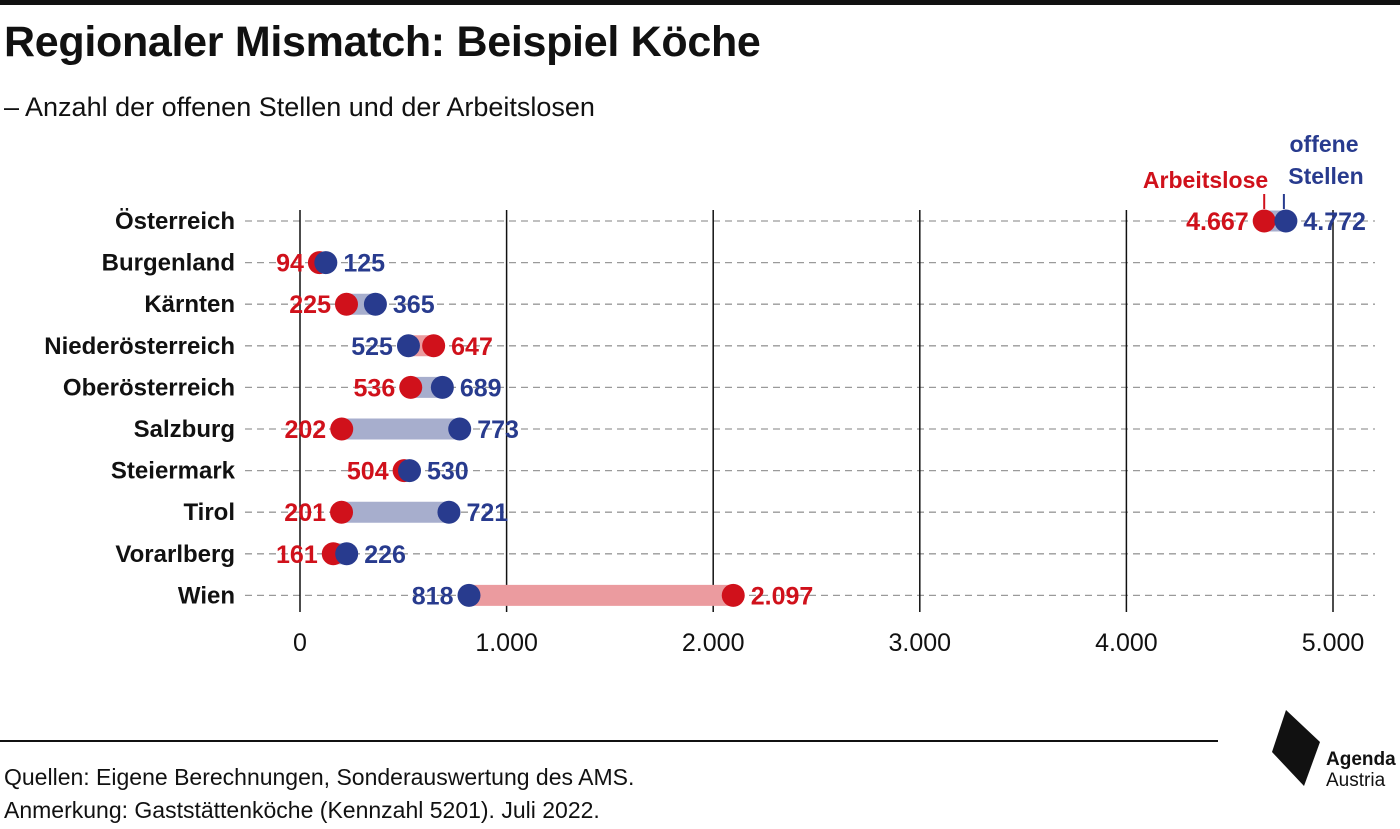 This screenshot has height=829, width=1400. Describe the element at coordinates (305, 513) in the screenshot. I see `arbeitslose-value-label: 201` at that location.